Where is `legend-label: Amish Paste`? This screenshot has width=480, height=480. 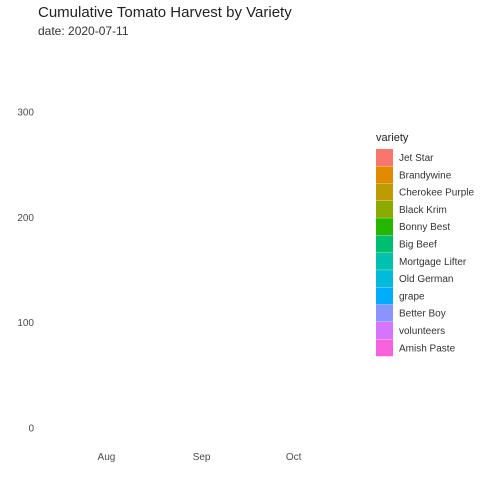 legend-label: Amish Paste is located at coordinates (427, 348).